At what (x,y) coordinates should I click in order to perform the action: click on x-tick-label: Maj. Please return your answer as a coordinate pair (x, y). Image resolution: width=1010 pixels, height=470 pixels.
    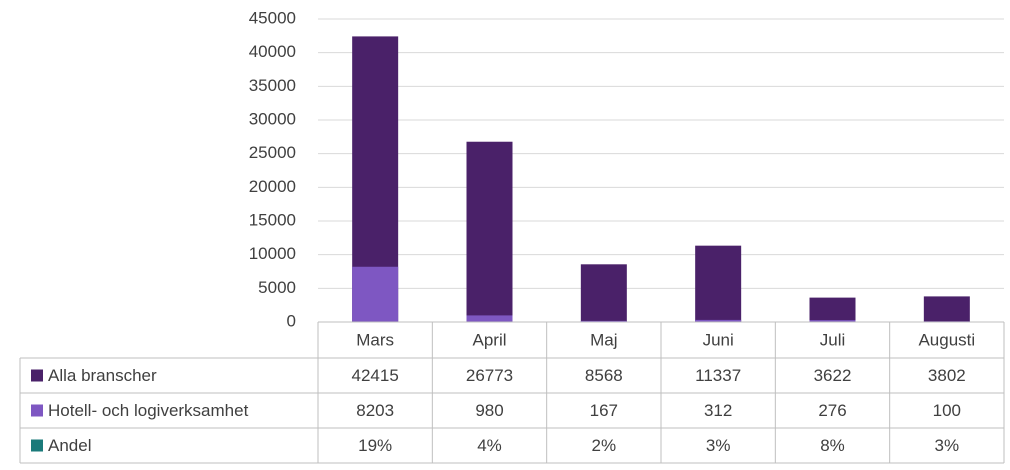
    Looking at the image, I should click on (603, 339).